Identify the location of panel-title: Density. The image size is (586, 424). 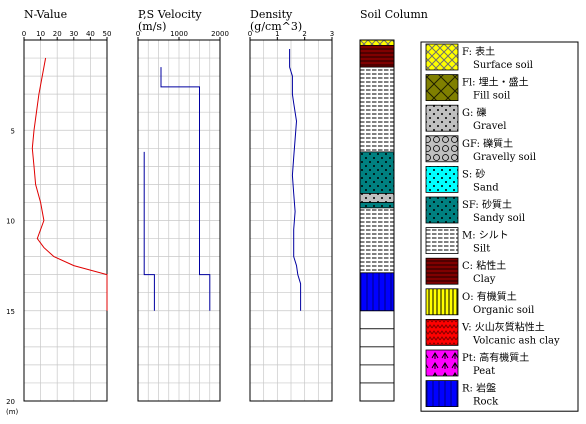
(271, 14).